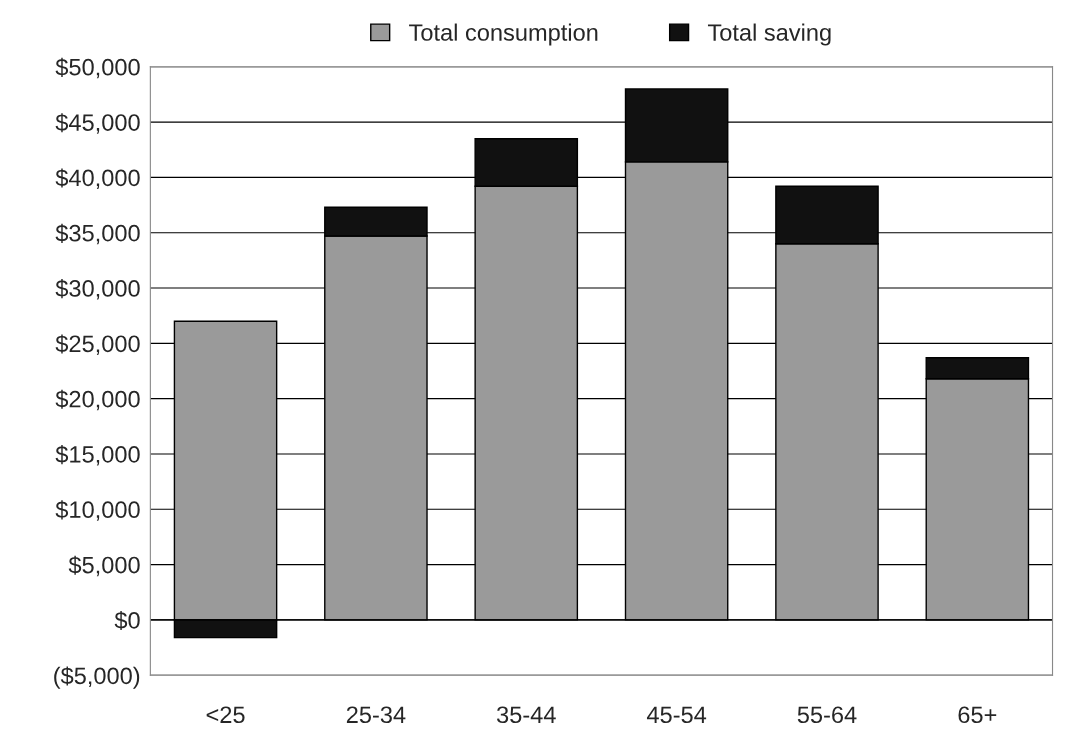 Image resolution: width=1074 pixels, height=742 pixels. What do you see at coordinates (769, 34) in the screenshot?
I see `legend-label: Total saving` at bounding box center [769, 34].